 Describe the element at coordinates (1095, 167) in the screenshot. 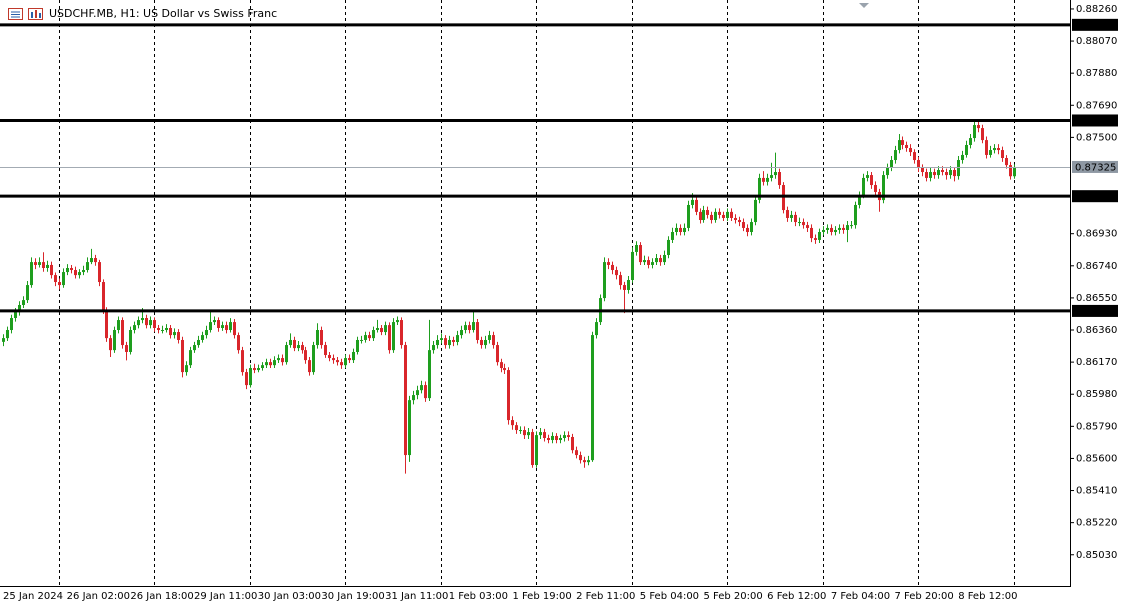

I see `last-price-label: 0.87325` at that location.